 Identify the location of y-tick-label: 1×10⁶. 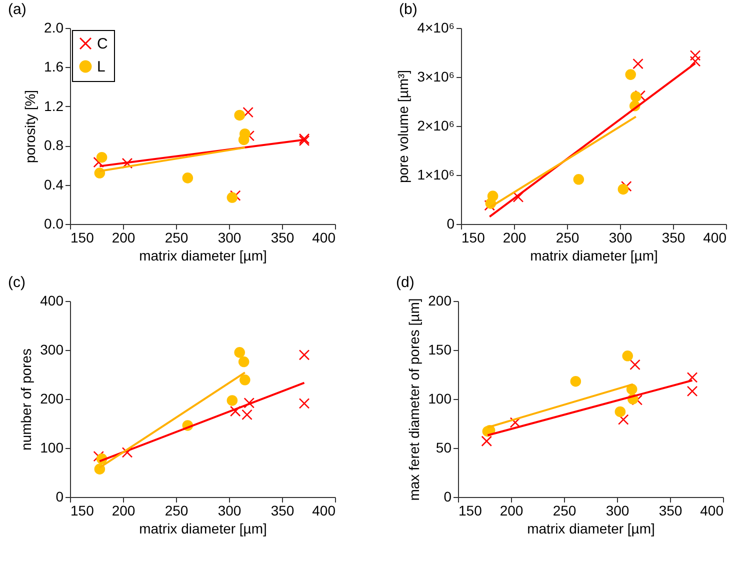
(435, 174).